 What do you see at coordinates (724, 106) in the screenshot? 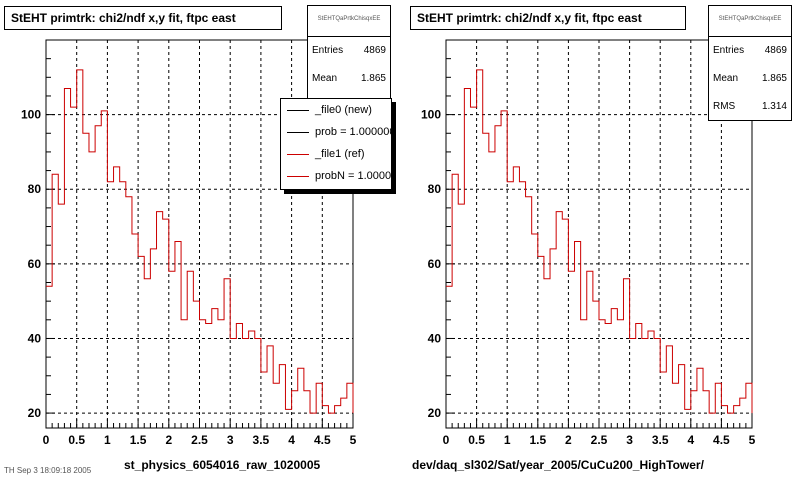
I see `stats-label: RMS` at bounding box center [724, 106].